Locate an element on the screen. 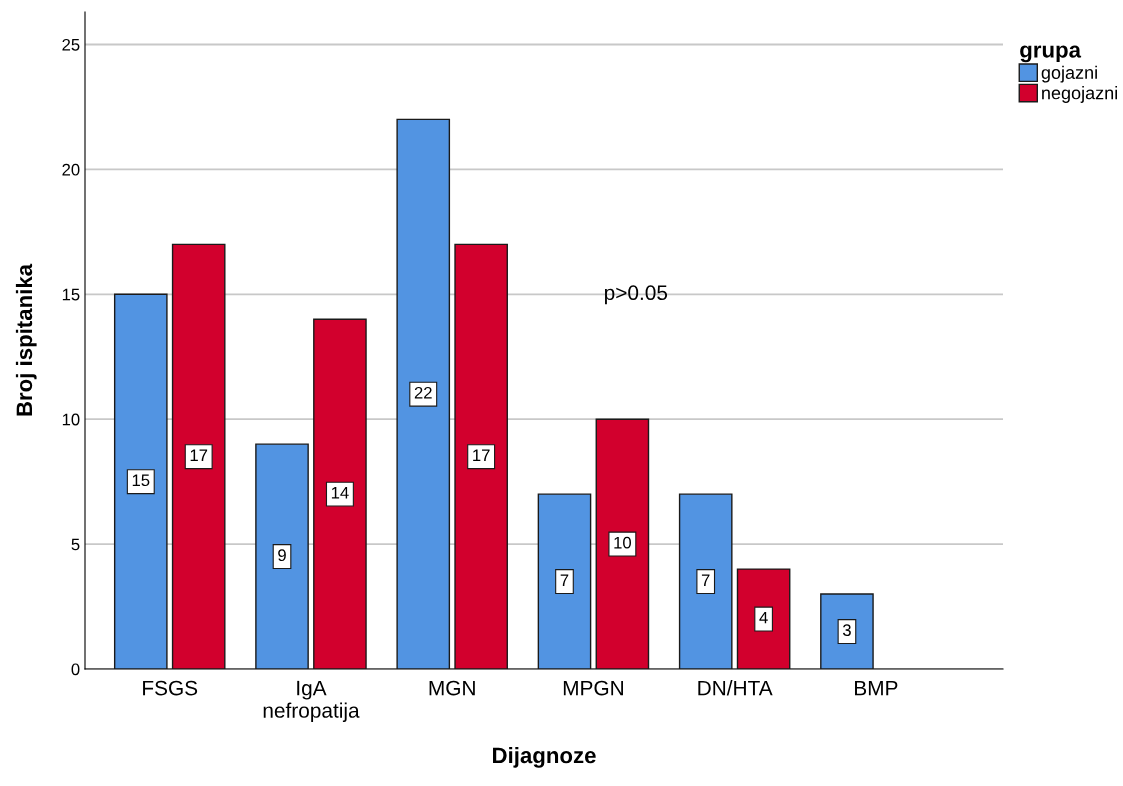 The height and width of the screenshot is (786, 1123). y-tick-label: 25 is located at coordinates (71, 44).